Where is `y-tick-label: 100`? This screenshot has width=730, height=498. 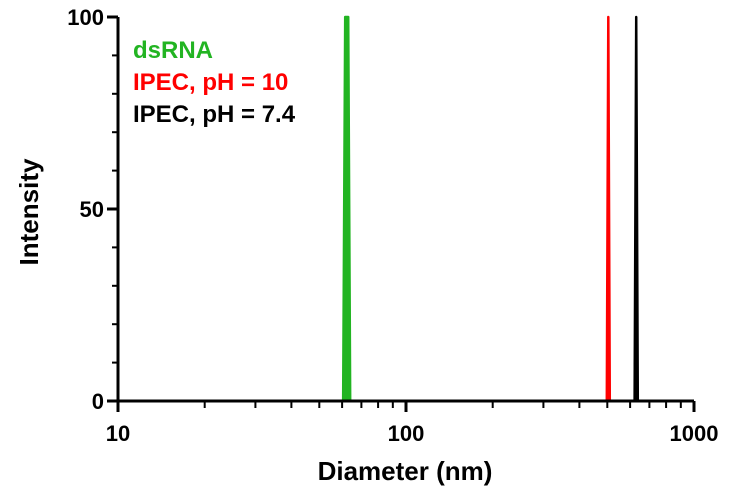 y-tick-label: 100 is located at coordinates (85, 17).